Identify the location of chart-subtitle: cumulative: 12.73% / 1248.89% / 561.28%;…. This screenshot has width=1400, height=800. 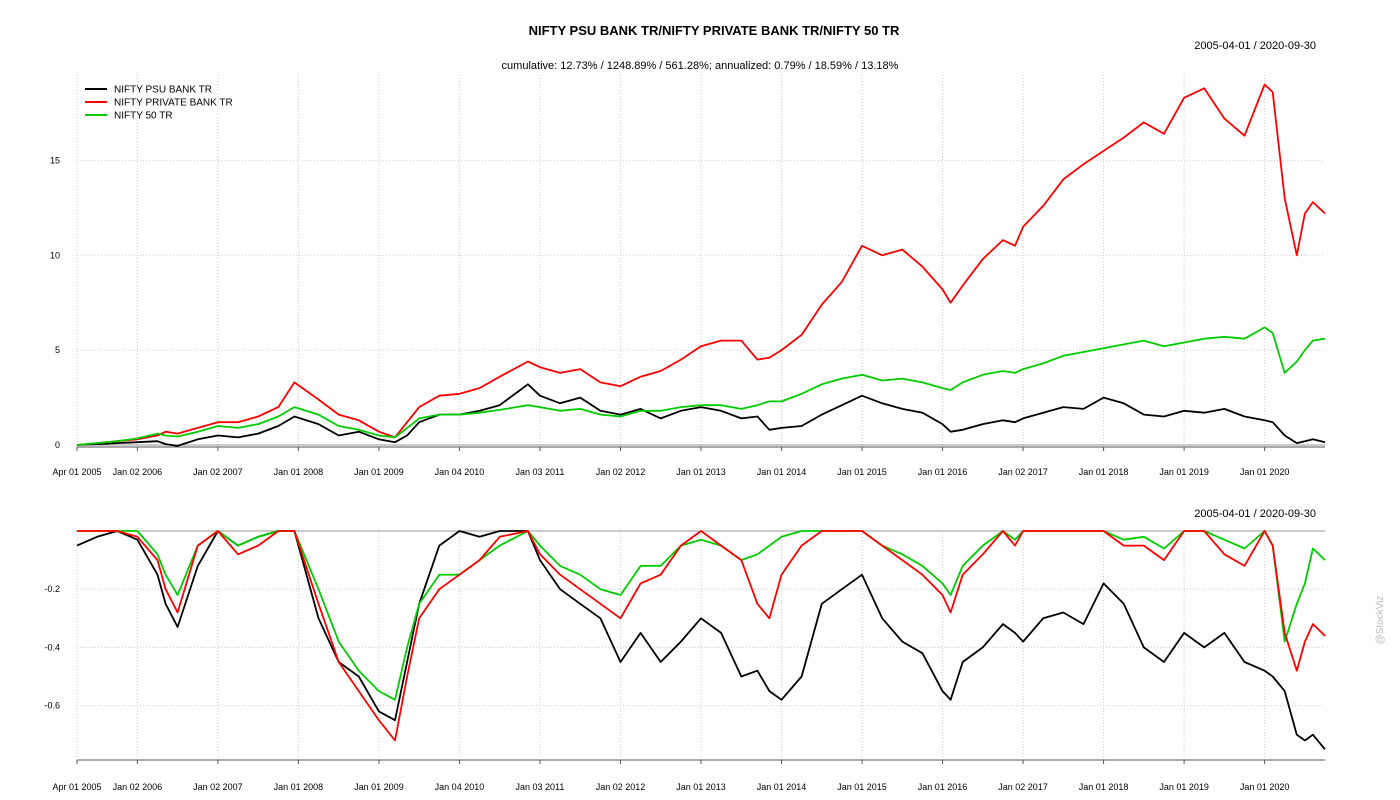
(700, 66).